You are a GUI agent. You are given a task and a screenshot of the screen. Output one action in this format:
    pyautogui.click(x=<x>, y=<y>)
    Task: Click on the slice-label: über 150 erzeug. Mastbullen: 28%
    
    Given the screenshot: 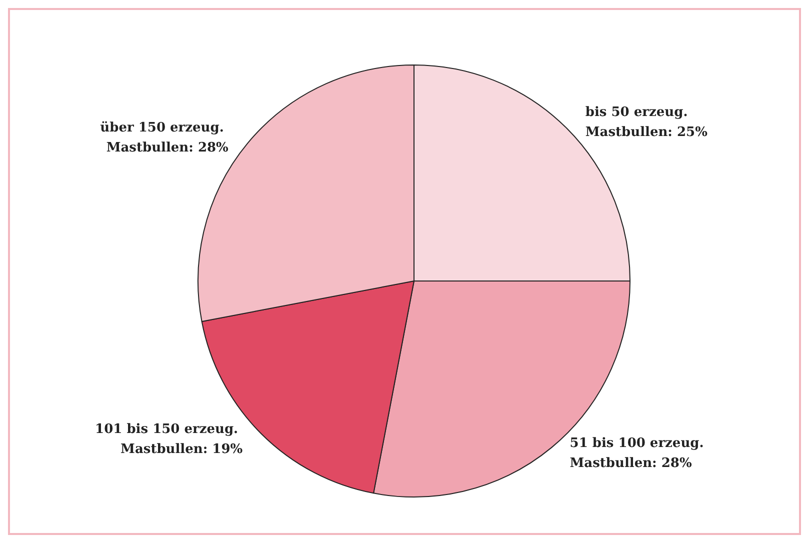 What is the action you would take?
    pyautogui.click(x=165, y=138)
    